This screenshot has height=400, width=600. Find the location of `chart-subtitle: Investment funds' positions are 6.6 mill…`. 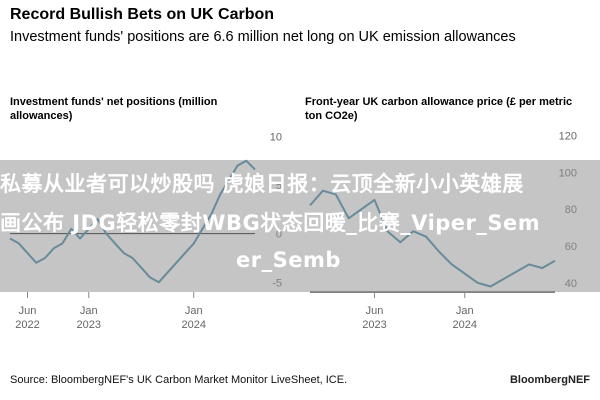

chart-subtitle: Investment funds' positions are 6.6 mill… is located at coordinates (263, 37).